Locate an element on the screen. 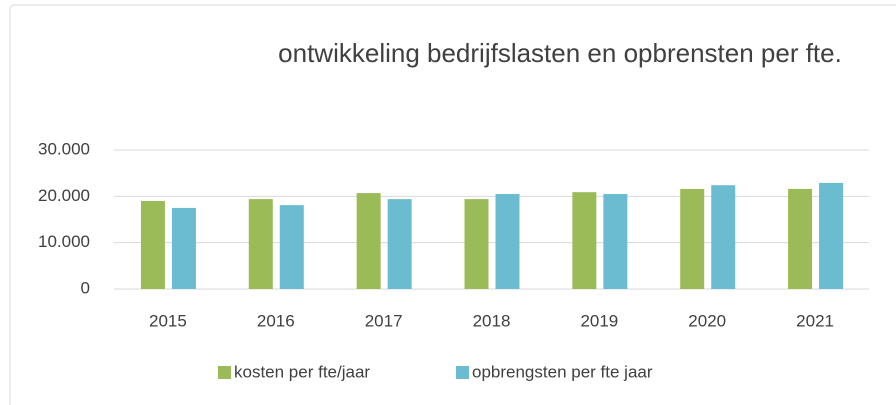 This screenshot has height=405, width=896. legend-label: opbrengsten per fte jaar is located at coordinates (562, 371).